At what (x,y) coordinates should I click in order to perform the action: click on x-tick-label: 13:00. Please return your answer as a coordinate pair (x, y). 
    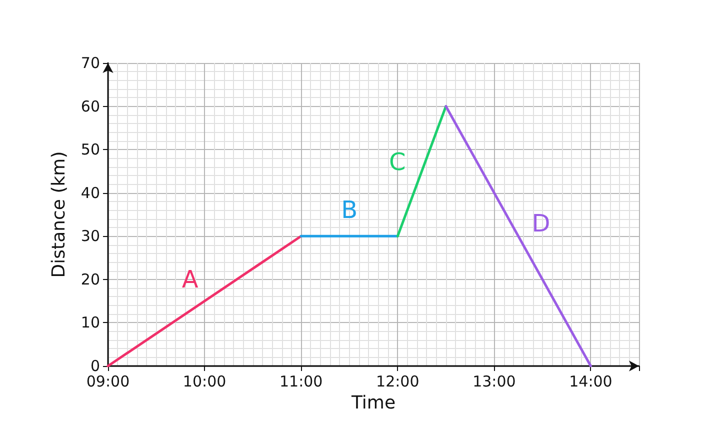
    Looking at the image, I should click on (494, 381).